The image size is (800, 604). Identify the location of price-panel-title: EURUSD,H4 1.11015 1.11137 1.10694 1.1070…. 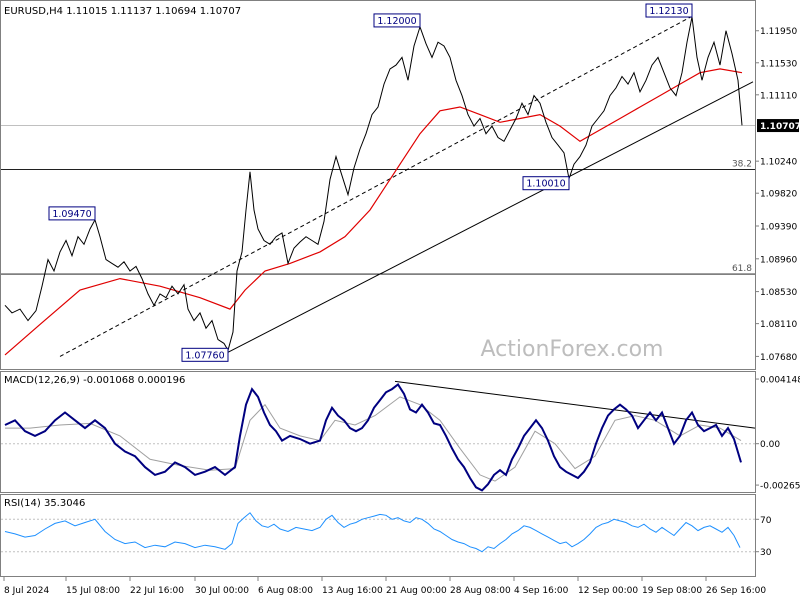
(122, 11).